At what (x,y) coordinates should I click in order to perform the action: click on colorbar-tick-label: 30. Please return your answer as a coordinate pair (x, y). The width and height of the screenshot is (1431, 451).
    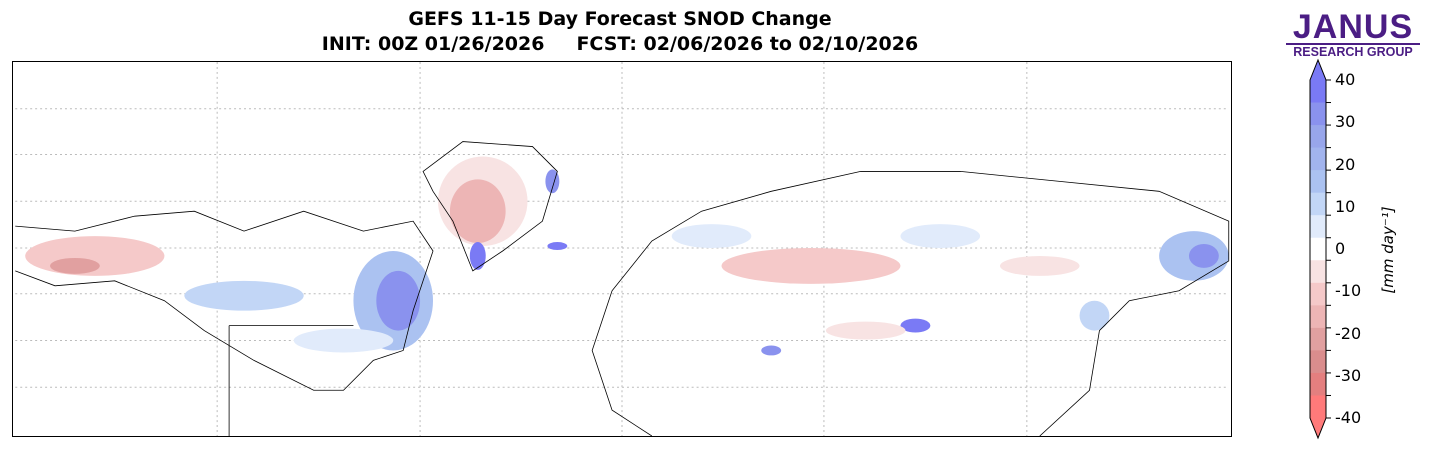
    Looking at the image, I should click on (1345, 122).